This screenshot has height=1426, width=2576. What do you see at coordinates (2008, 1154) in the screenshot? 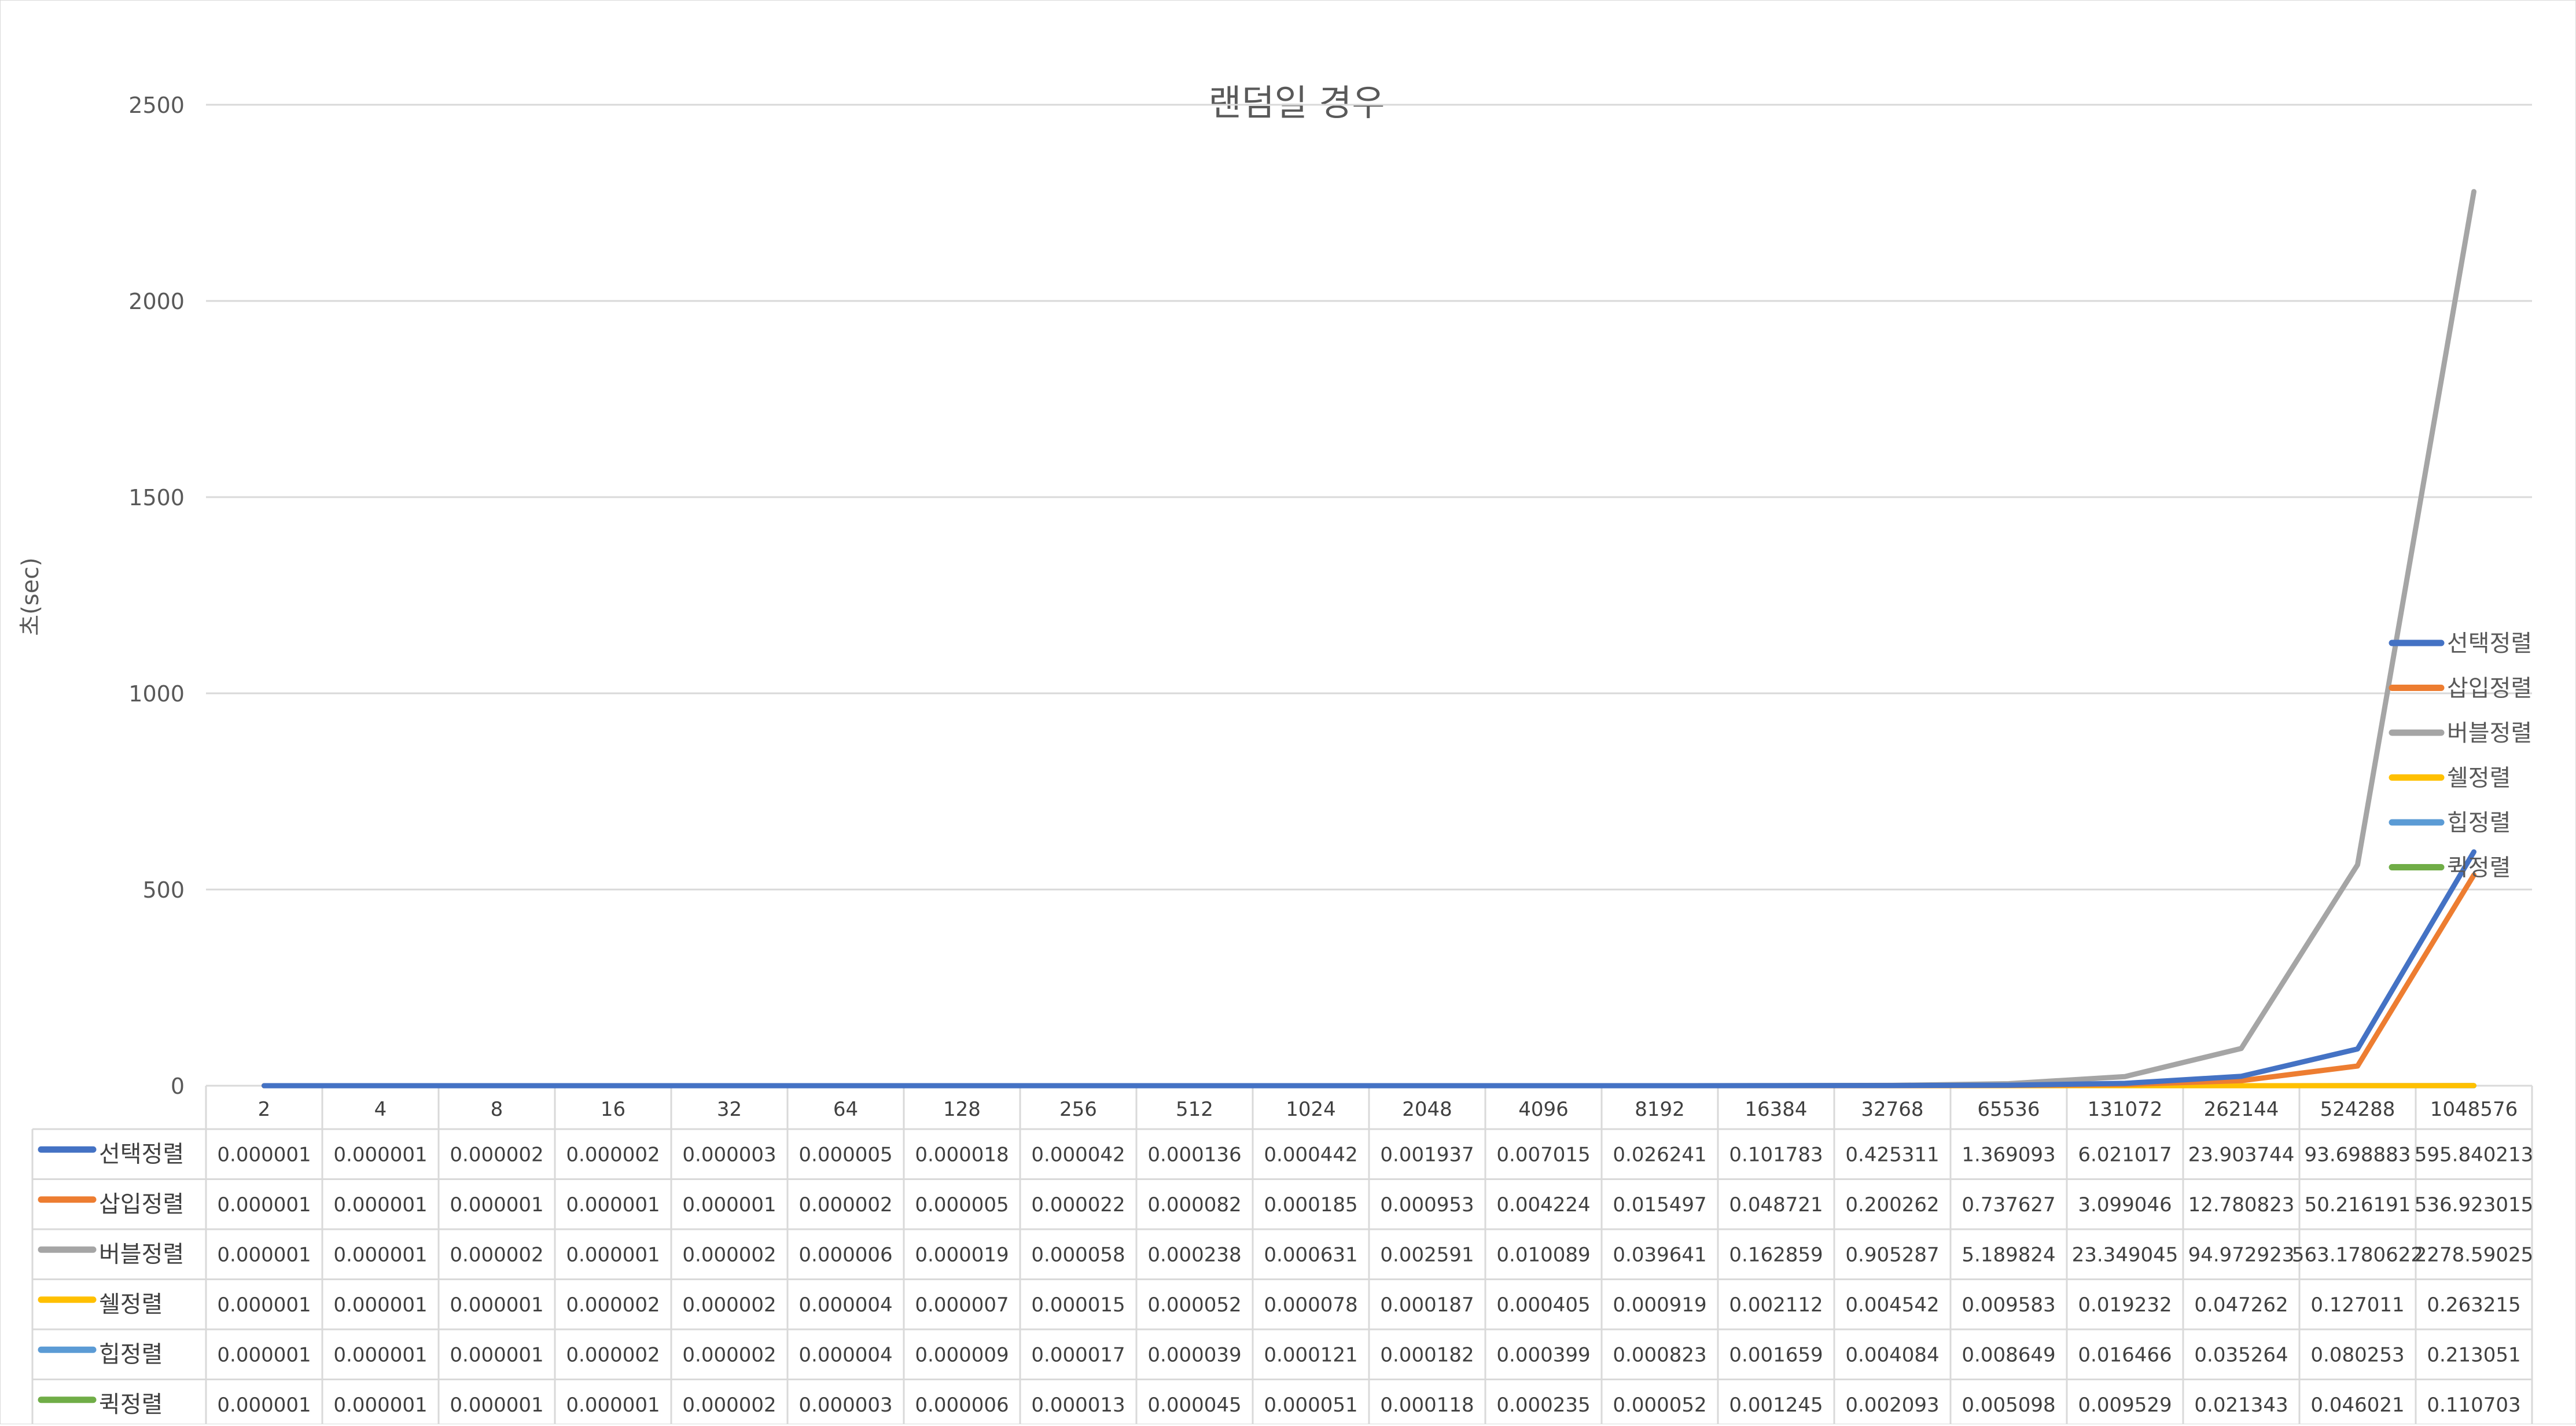
I see `table-cell: 1.369093` at bounding box center [2008, 1154].